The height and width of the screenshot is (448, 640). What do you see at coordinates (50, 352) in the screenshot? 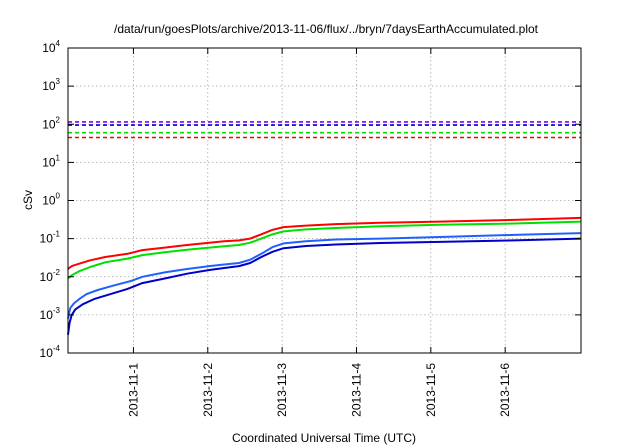
I see `y-tick-label: 10⁻⁴` at bounding box center [50, 352].